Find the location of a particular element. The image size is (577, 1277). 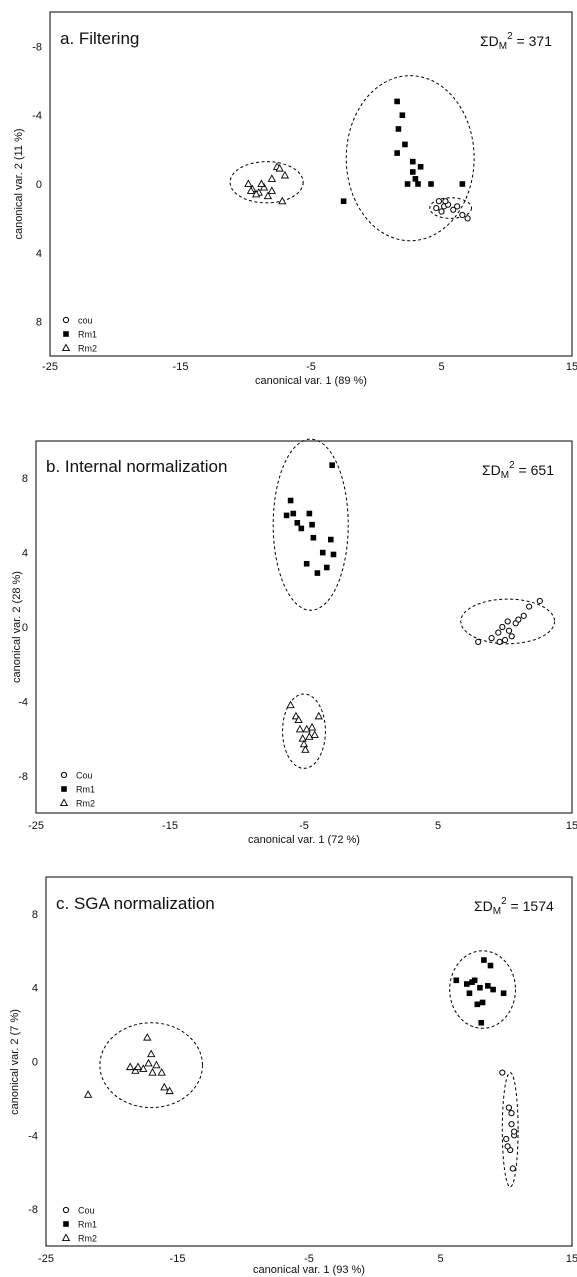

y-axis-label: canonical var. 2 (11 %) is located at coordinates (19, 183).